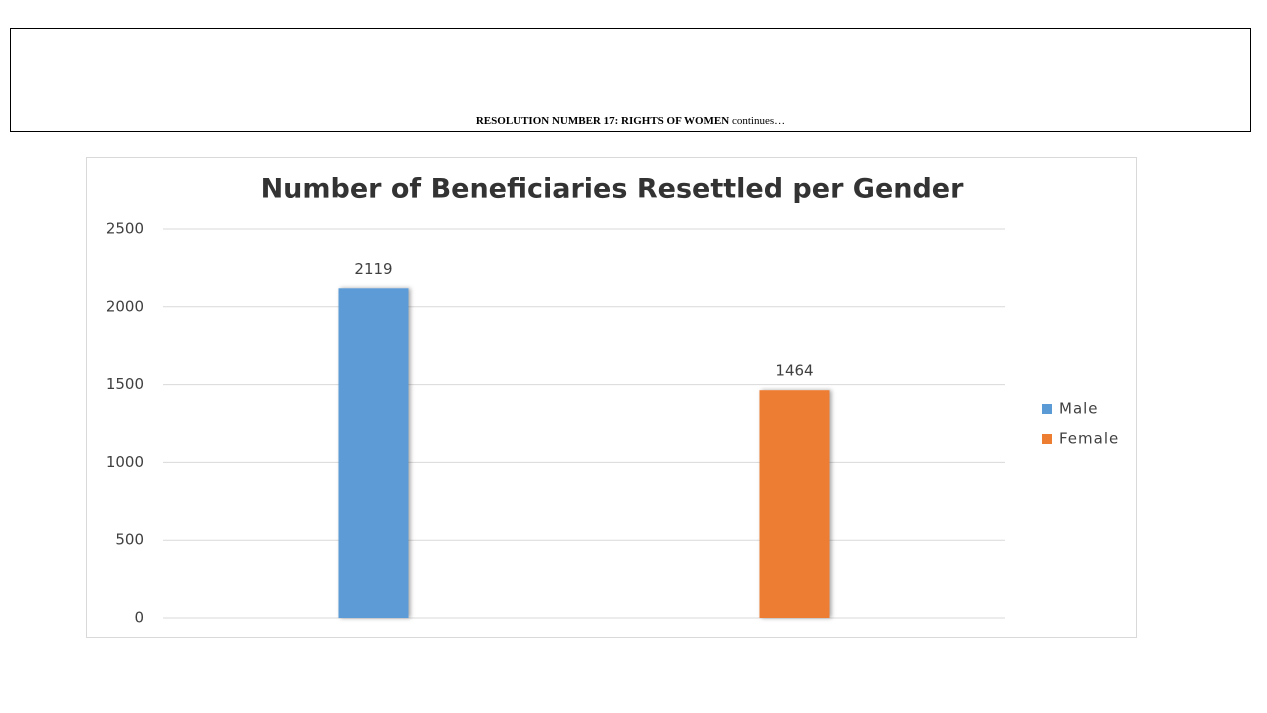 The height and width of the screenshot is (713, 1267). Describe the element at coordinates (1079, 409) in the screenshot. I see `legend-label: Male` at that location.